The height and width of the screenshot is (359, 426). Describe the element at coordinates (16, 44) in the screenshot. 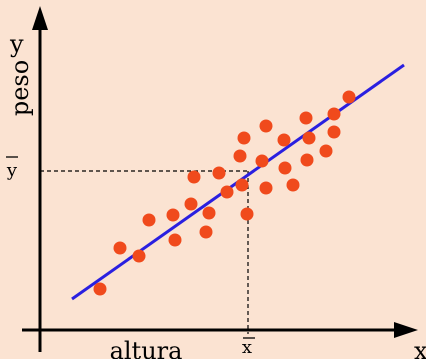

I see `y-axis-letter: y` at that location.